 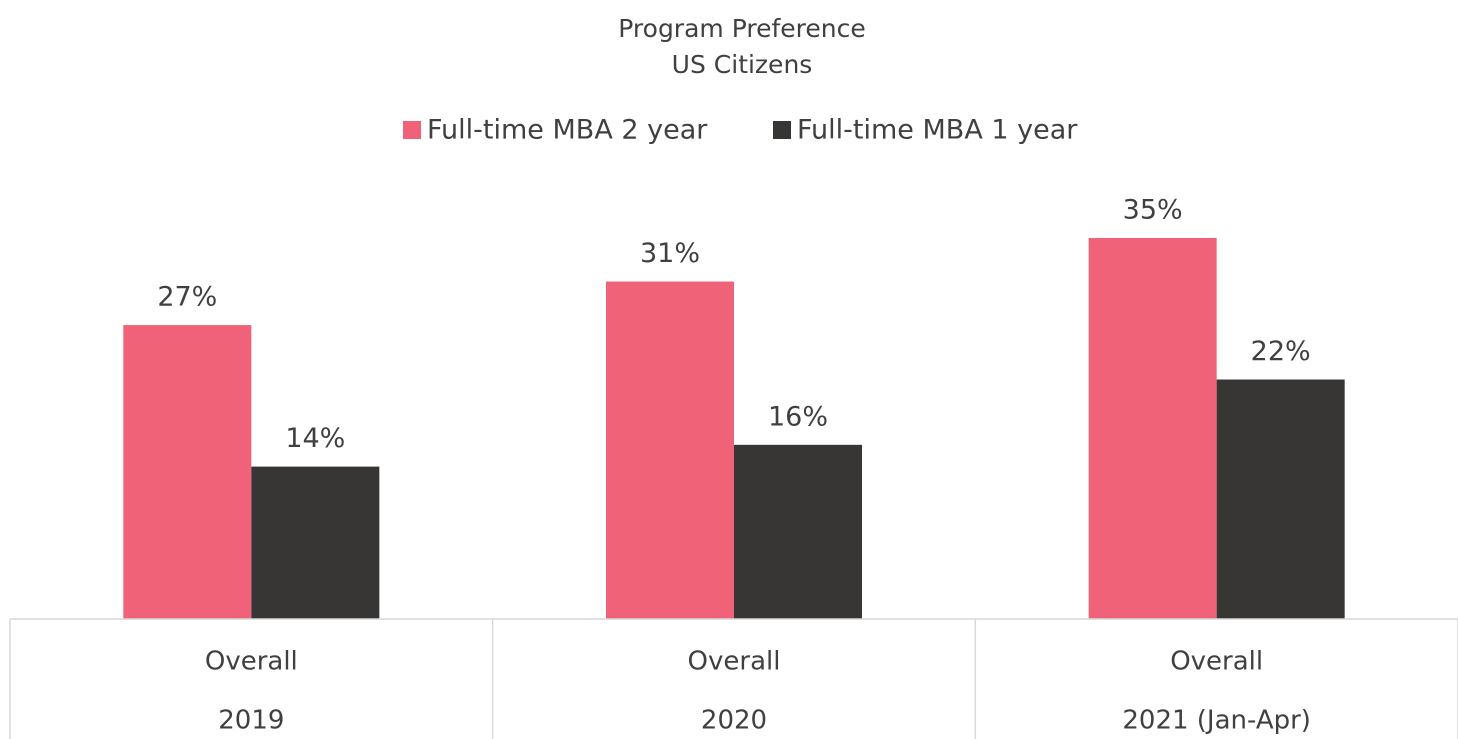 What do you see at coordinates (937, 130) in the screenshot?
I see `legend-label: Full-time MBA 1 year` at bounding box center [937, 130].